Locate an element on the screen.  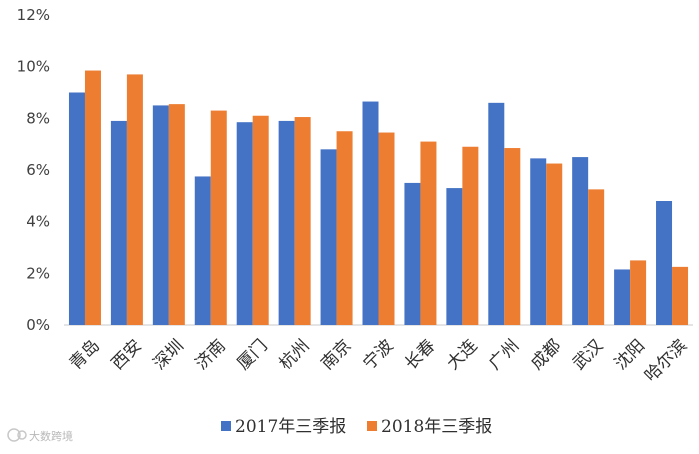
y-axis-ticks: 0% 2% 4% 6% 8% 10% 12% is located at coordinates (33, 170).